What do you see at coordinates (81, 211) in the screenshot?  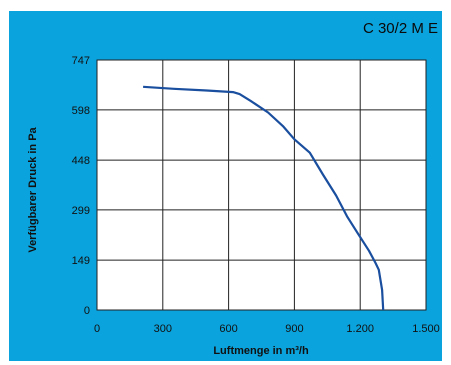 I see `y-tick-label: 299` at bounding box center [81, 211].